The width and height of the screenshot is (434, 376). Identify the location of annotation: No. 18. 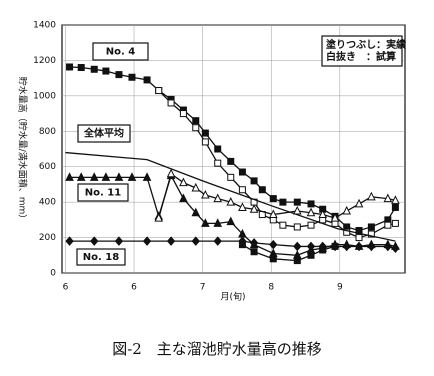
(101, 257).